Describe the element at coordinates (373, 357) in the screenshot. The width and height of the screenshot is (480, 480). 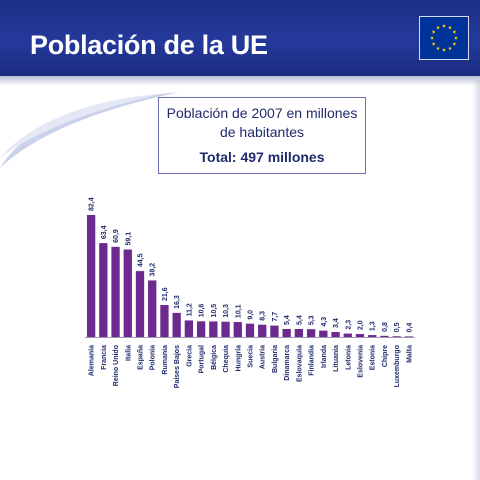
I see `category-label: Estonia` at that location.